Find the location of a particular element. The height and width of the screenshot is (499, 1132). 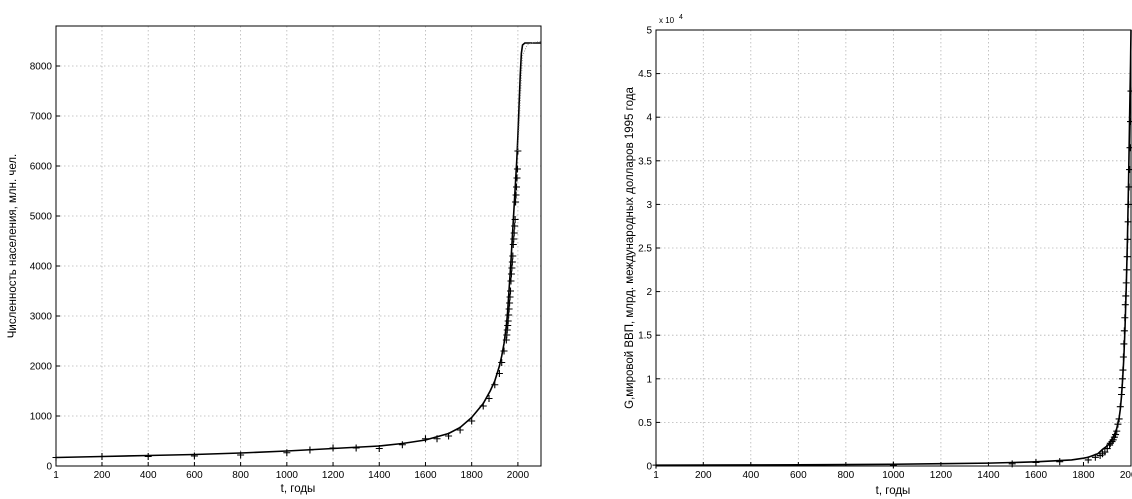

gdp-x-tick-label: 600 is located at coordinates (798, 475).